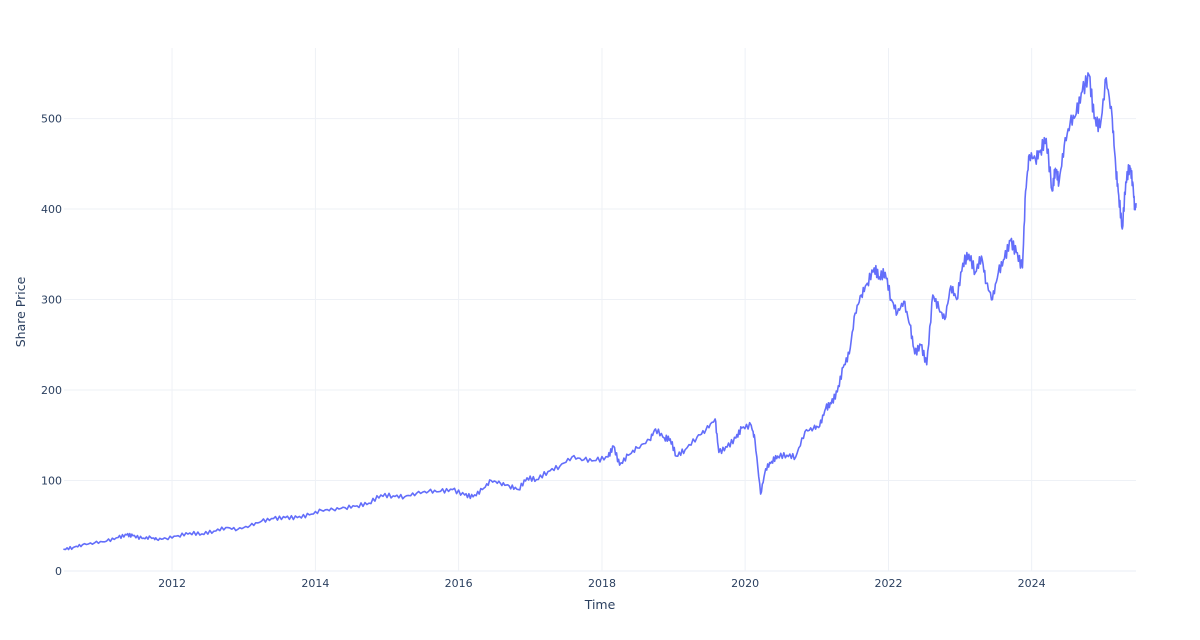 The width and height of the screenshot is (1200, 640). Describe the element at coordinates (888, 583) in the screenshot. I see `x-tick-label: 2022` at that location.